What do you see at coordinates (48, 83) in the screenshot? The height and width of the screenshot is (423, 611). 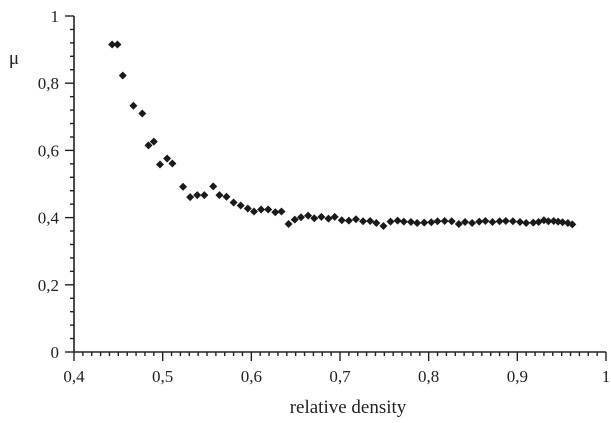 I see `y-tick-label: 0,8` at bounding box center [48, 83].